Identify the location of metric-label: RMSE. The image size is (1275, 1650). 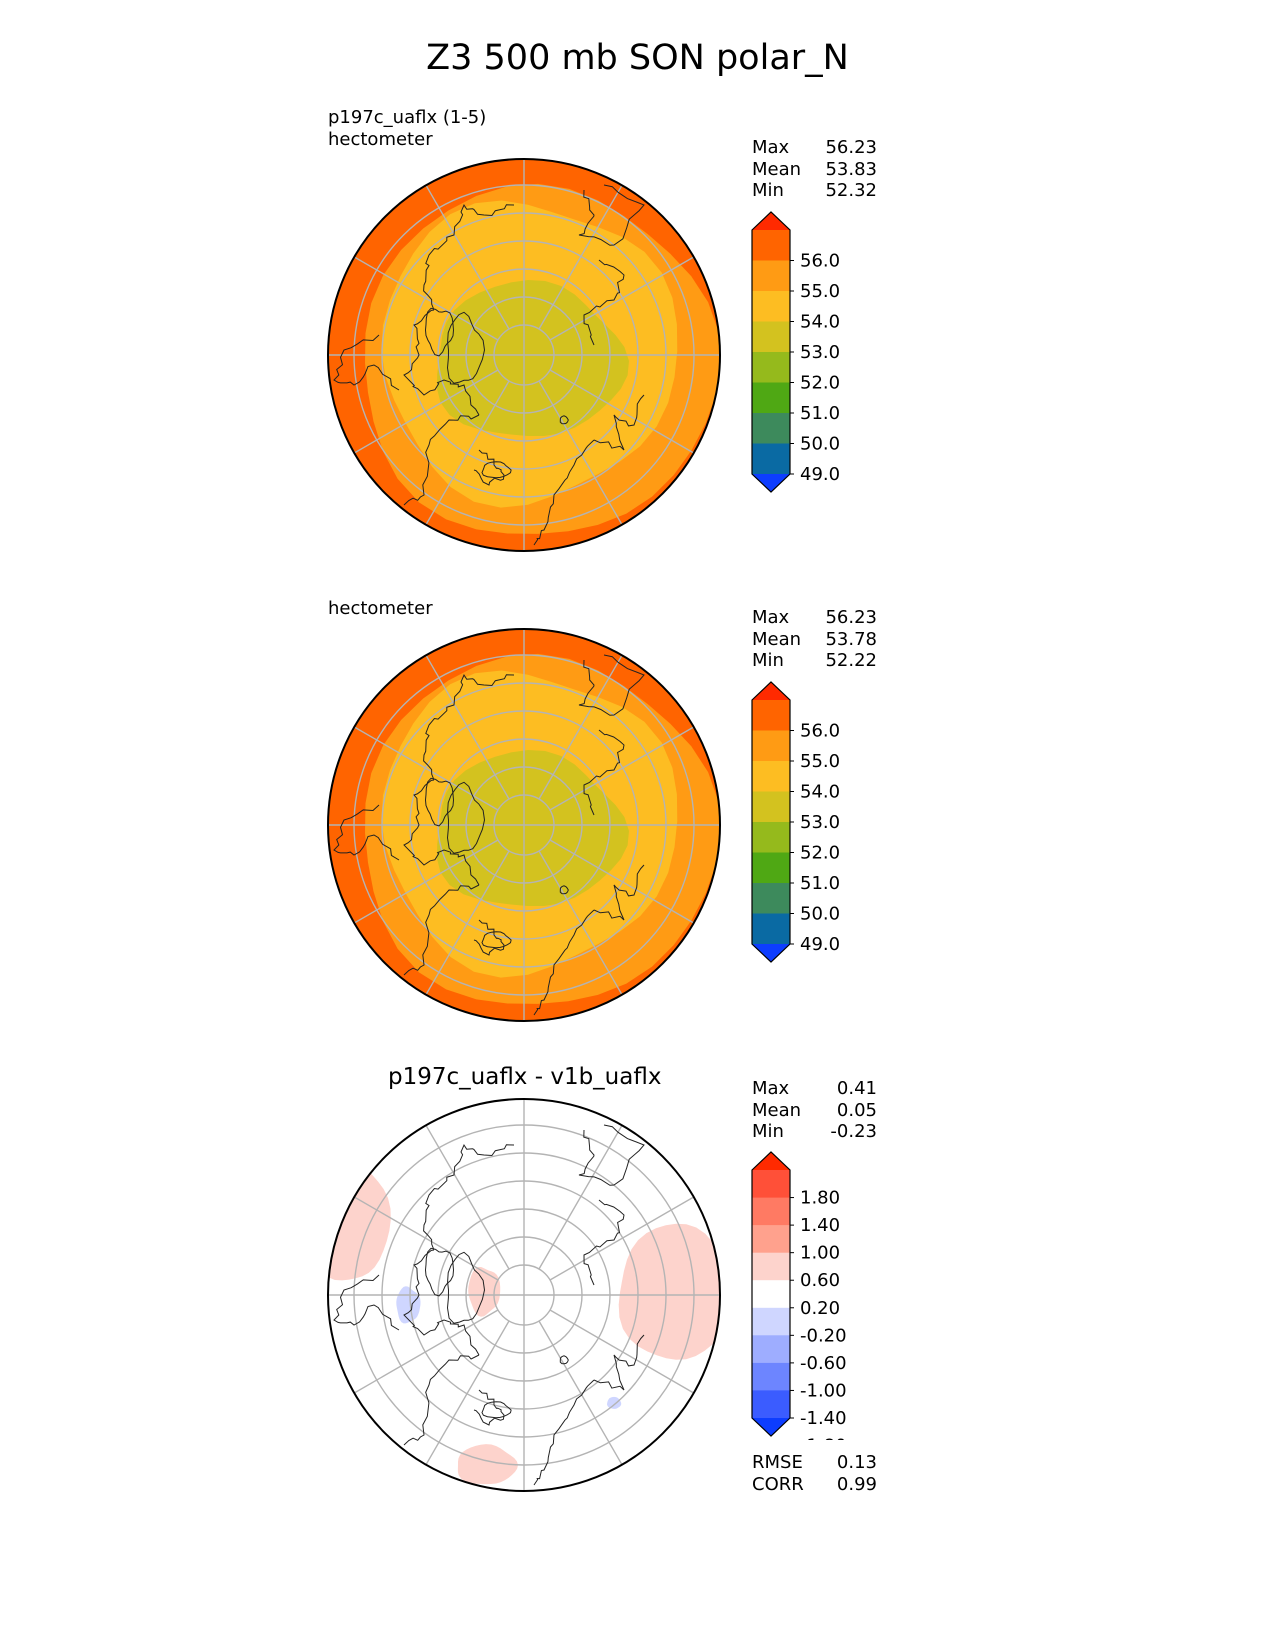
(777, 1462).